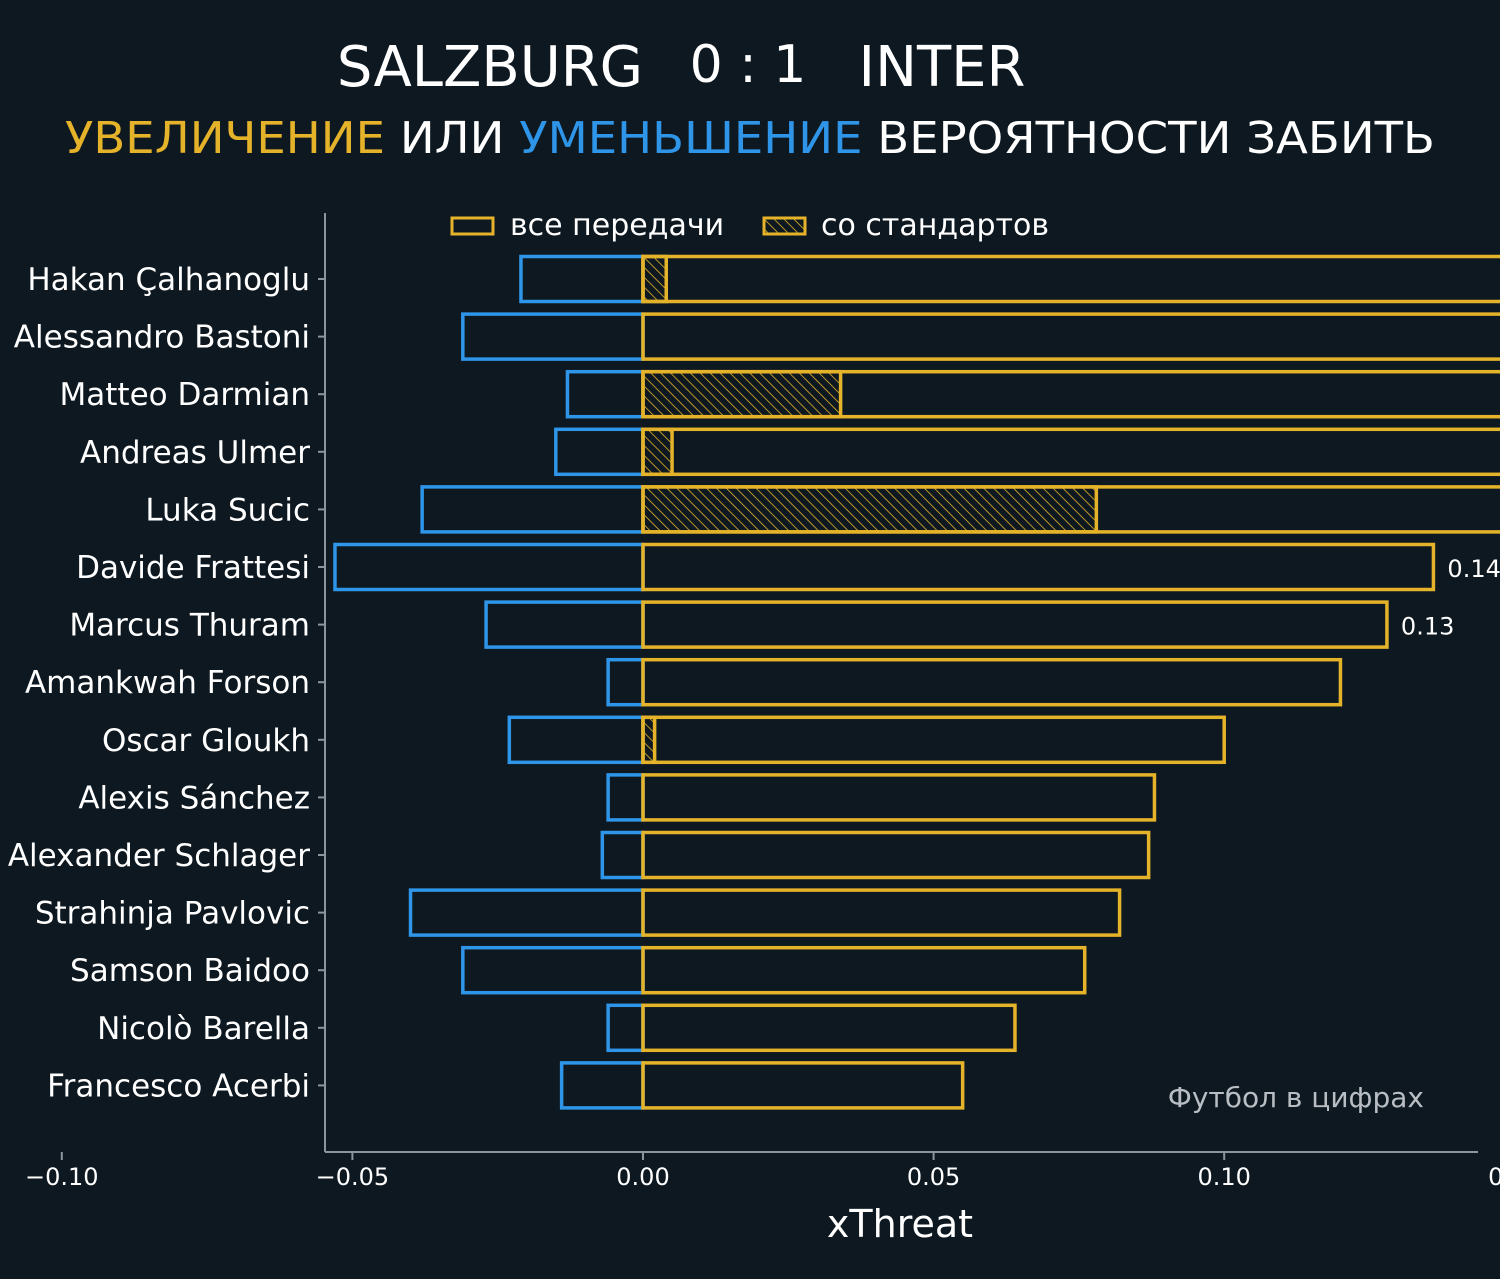  I want to click on y-tick-label: Marcus Thuram, so click(189, 626).